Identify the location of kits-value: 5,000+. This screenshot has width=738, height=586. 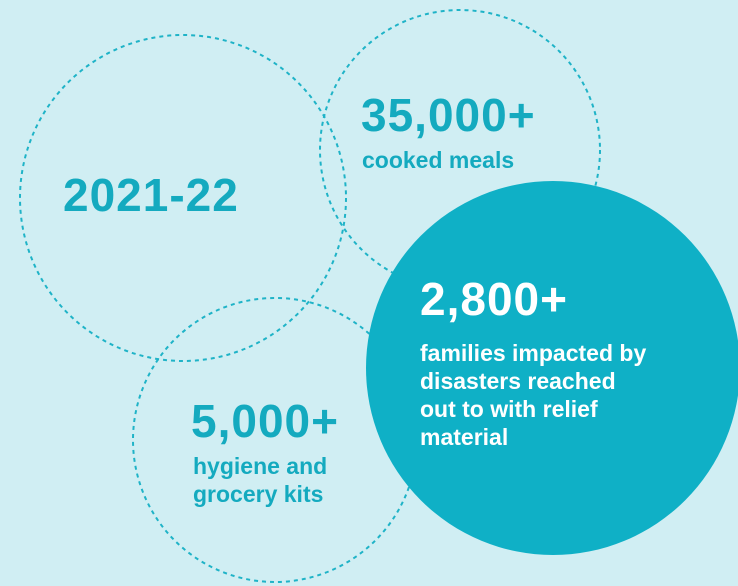
(265, 421).